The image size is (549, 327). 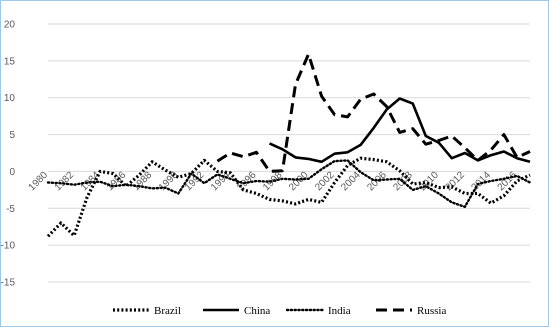 I want to click on x-tick-label: 1980, so click(x=39, y=181).